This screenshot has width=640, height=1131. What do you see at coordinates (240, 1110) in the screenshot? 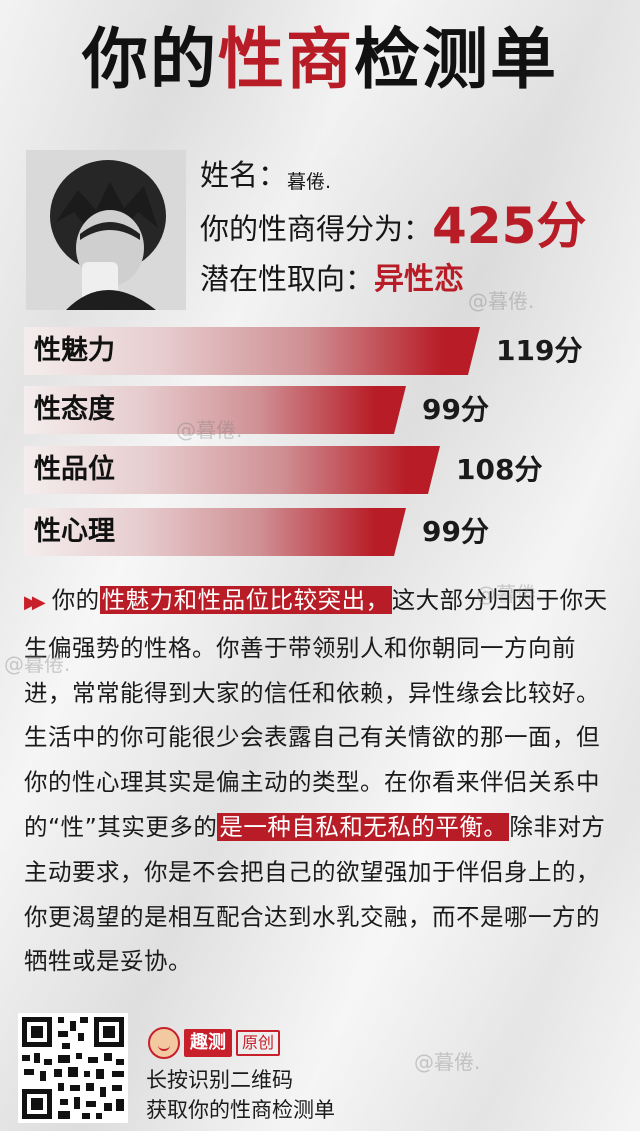
I see `cta-line-2: 获取你的性商检测单` at bounding box center [240, 1110].